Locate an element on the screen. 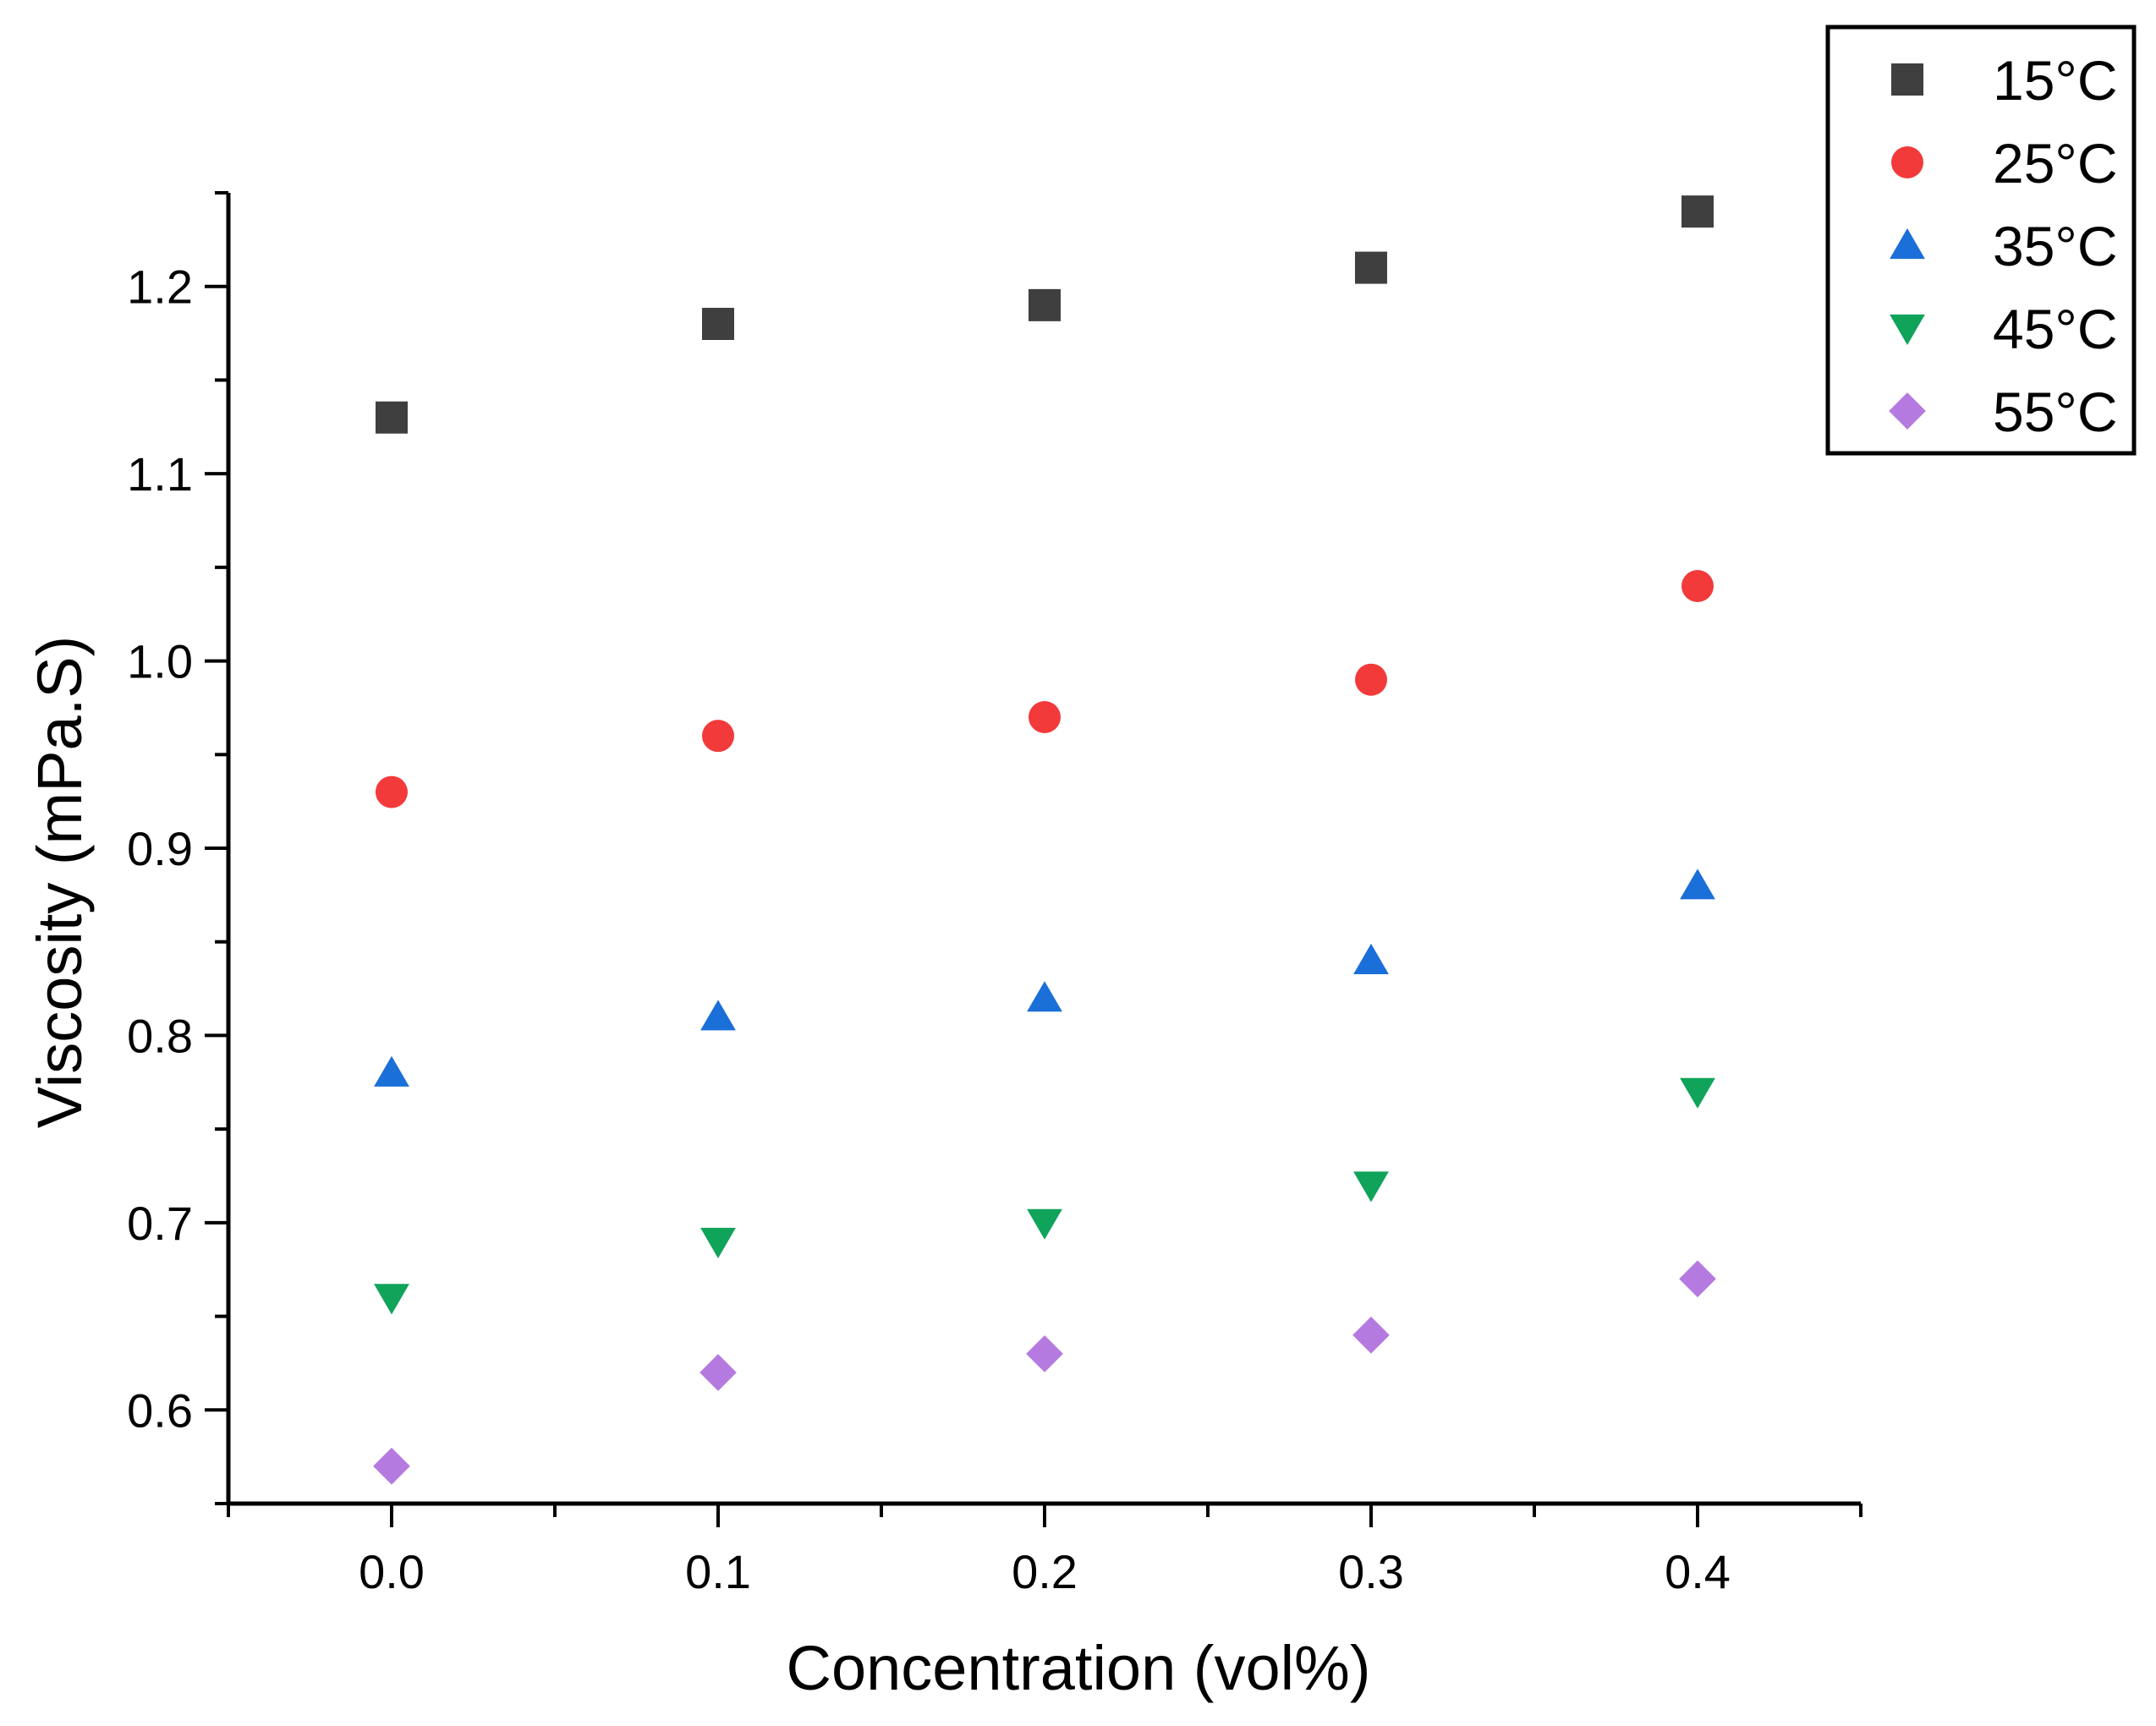 Image resolution: width=2156 pixels, height=1726 pixels. y-tick-label: 0.9 is located at coordinates (160, 848).